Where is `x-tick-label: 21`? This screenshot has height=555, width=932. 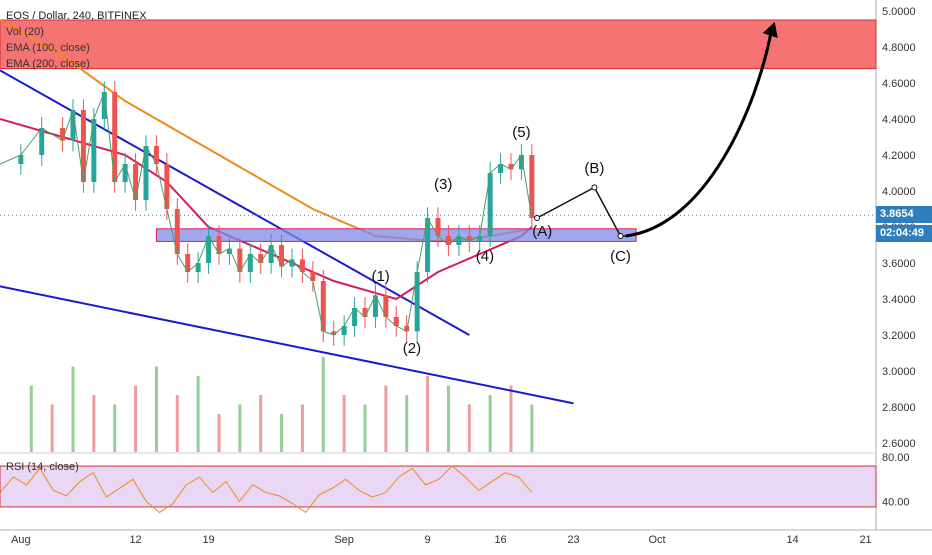 x-tick-label: 21 is located at coordinates (865, 540).